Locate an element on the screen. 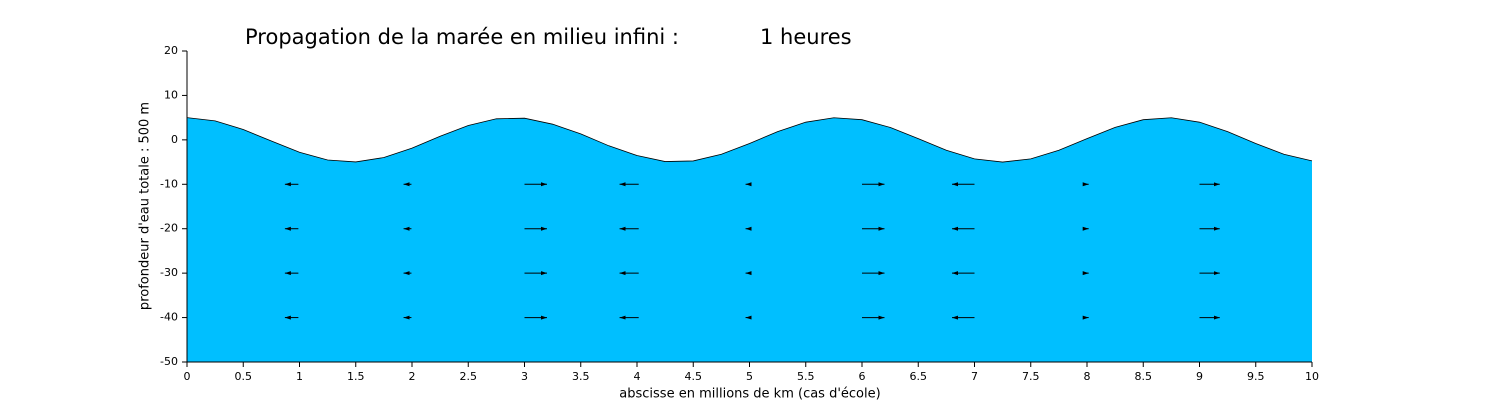 Image resolution: width=1500 pixels, height=414 pixels. x-tick-label: 9.5 is located at coordinates (1256, 376).